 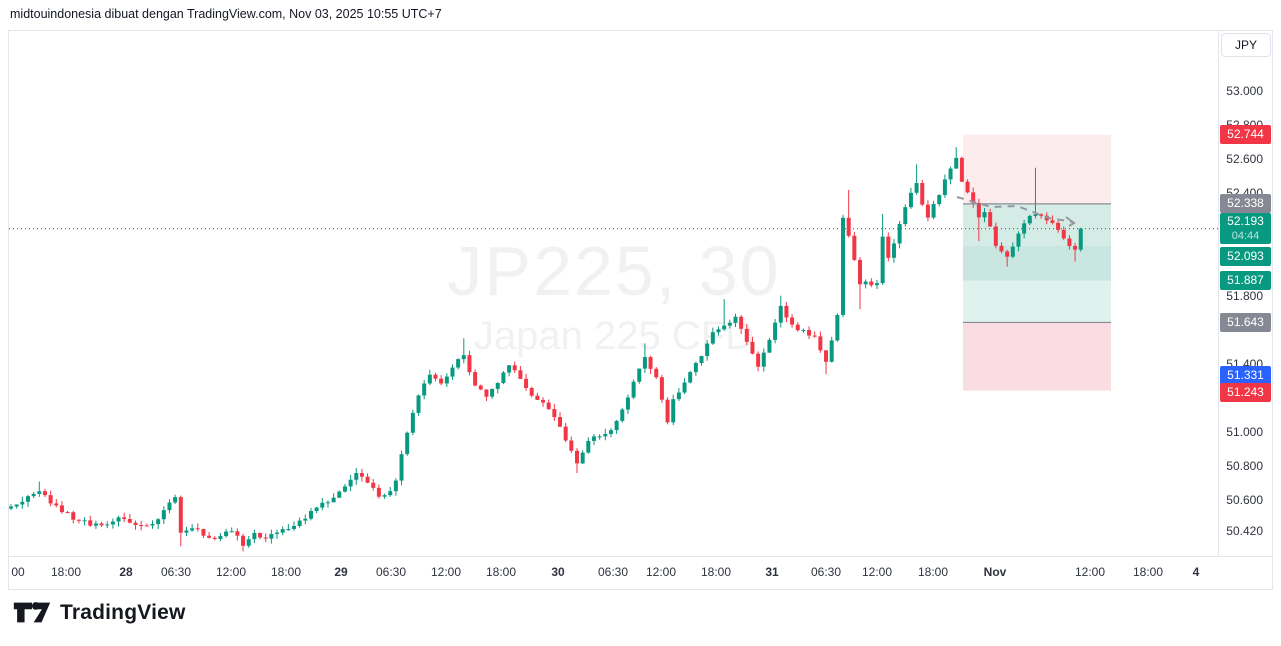 What do you see at coordinates (1245, 393) in the screenshot?
I see `price-level-badge: 51.243` at bounding box center [1245, 393].